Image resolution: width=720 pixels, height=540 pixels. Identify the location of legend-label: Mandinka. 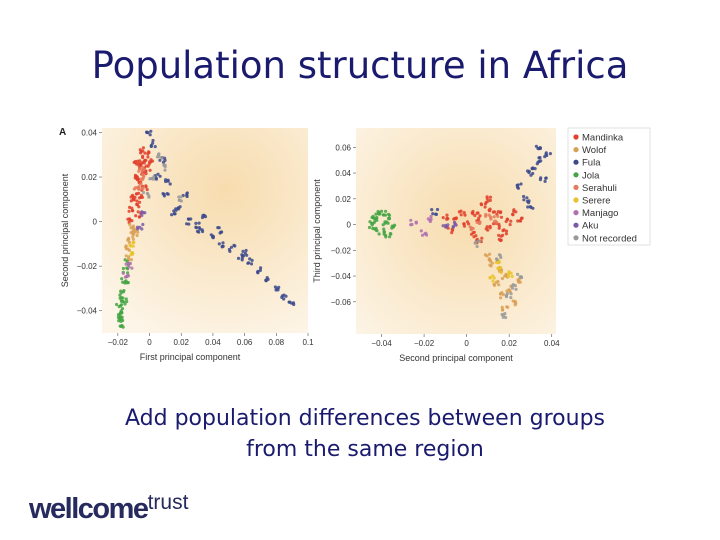
(603, 138).